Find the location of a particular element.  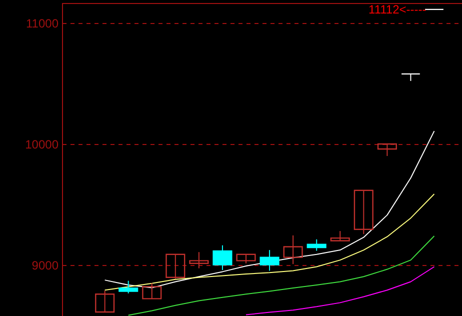

y-tick-label: 10000 is located at coordinates (42, 145).